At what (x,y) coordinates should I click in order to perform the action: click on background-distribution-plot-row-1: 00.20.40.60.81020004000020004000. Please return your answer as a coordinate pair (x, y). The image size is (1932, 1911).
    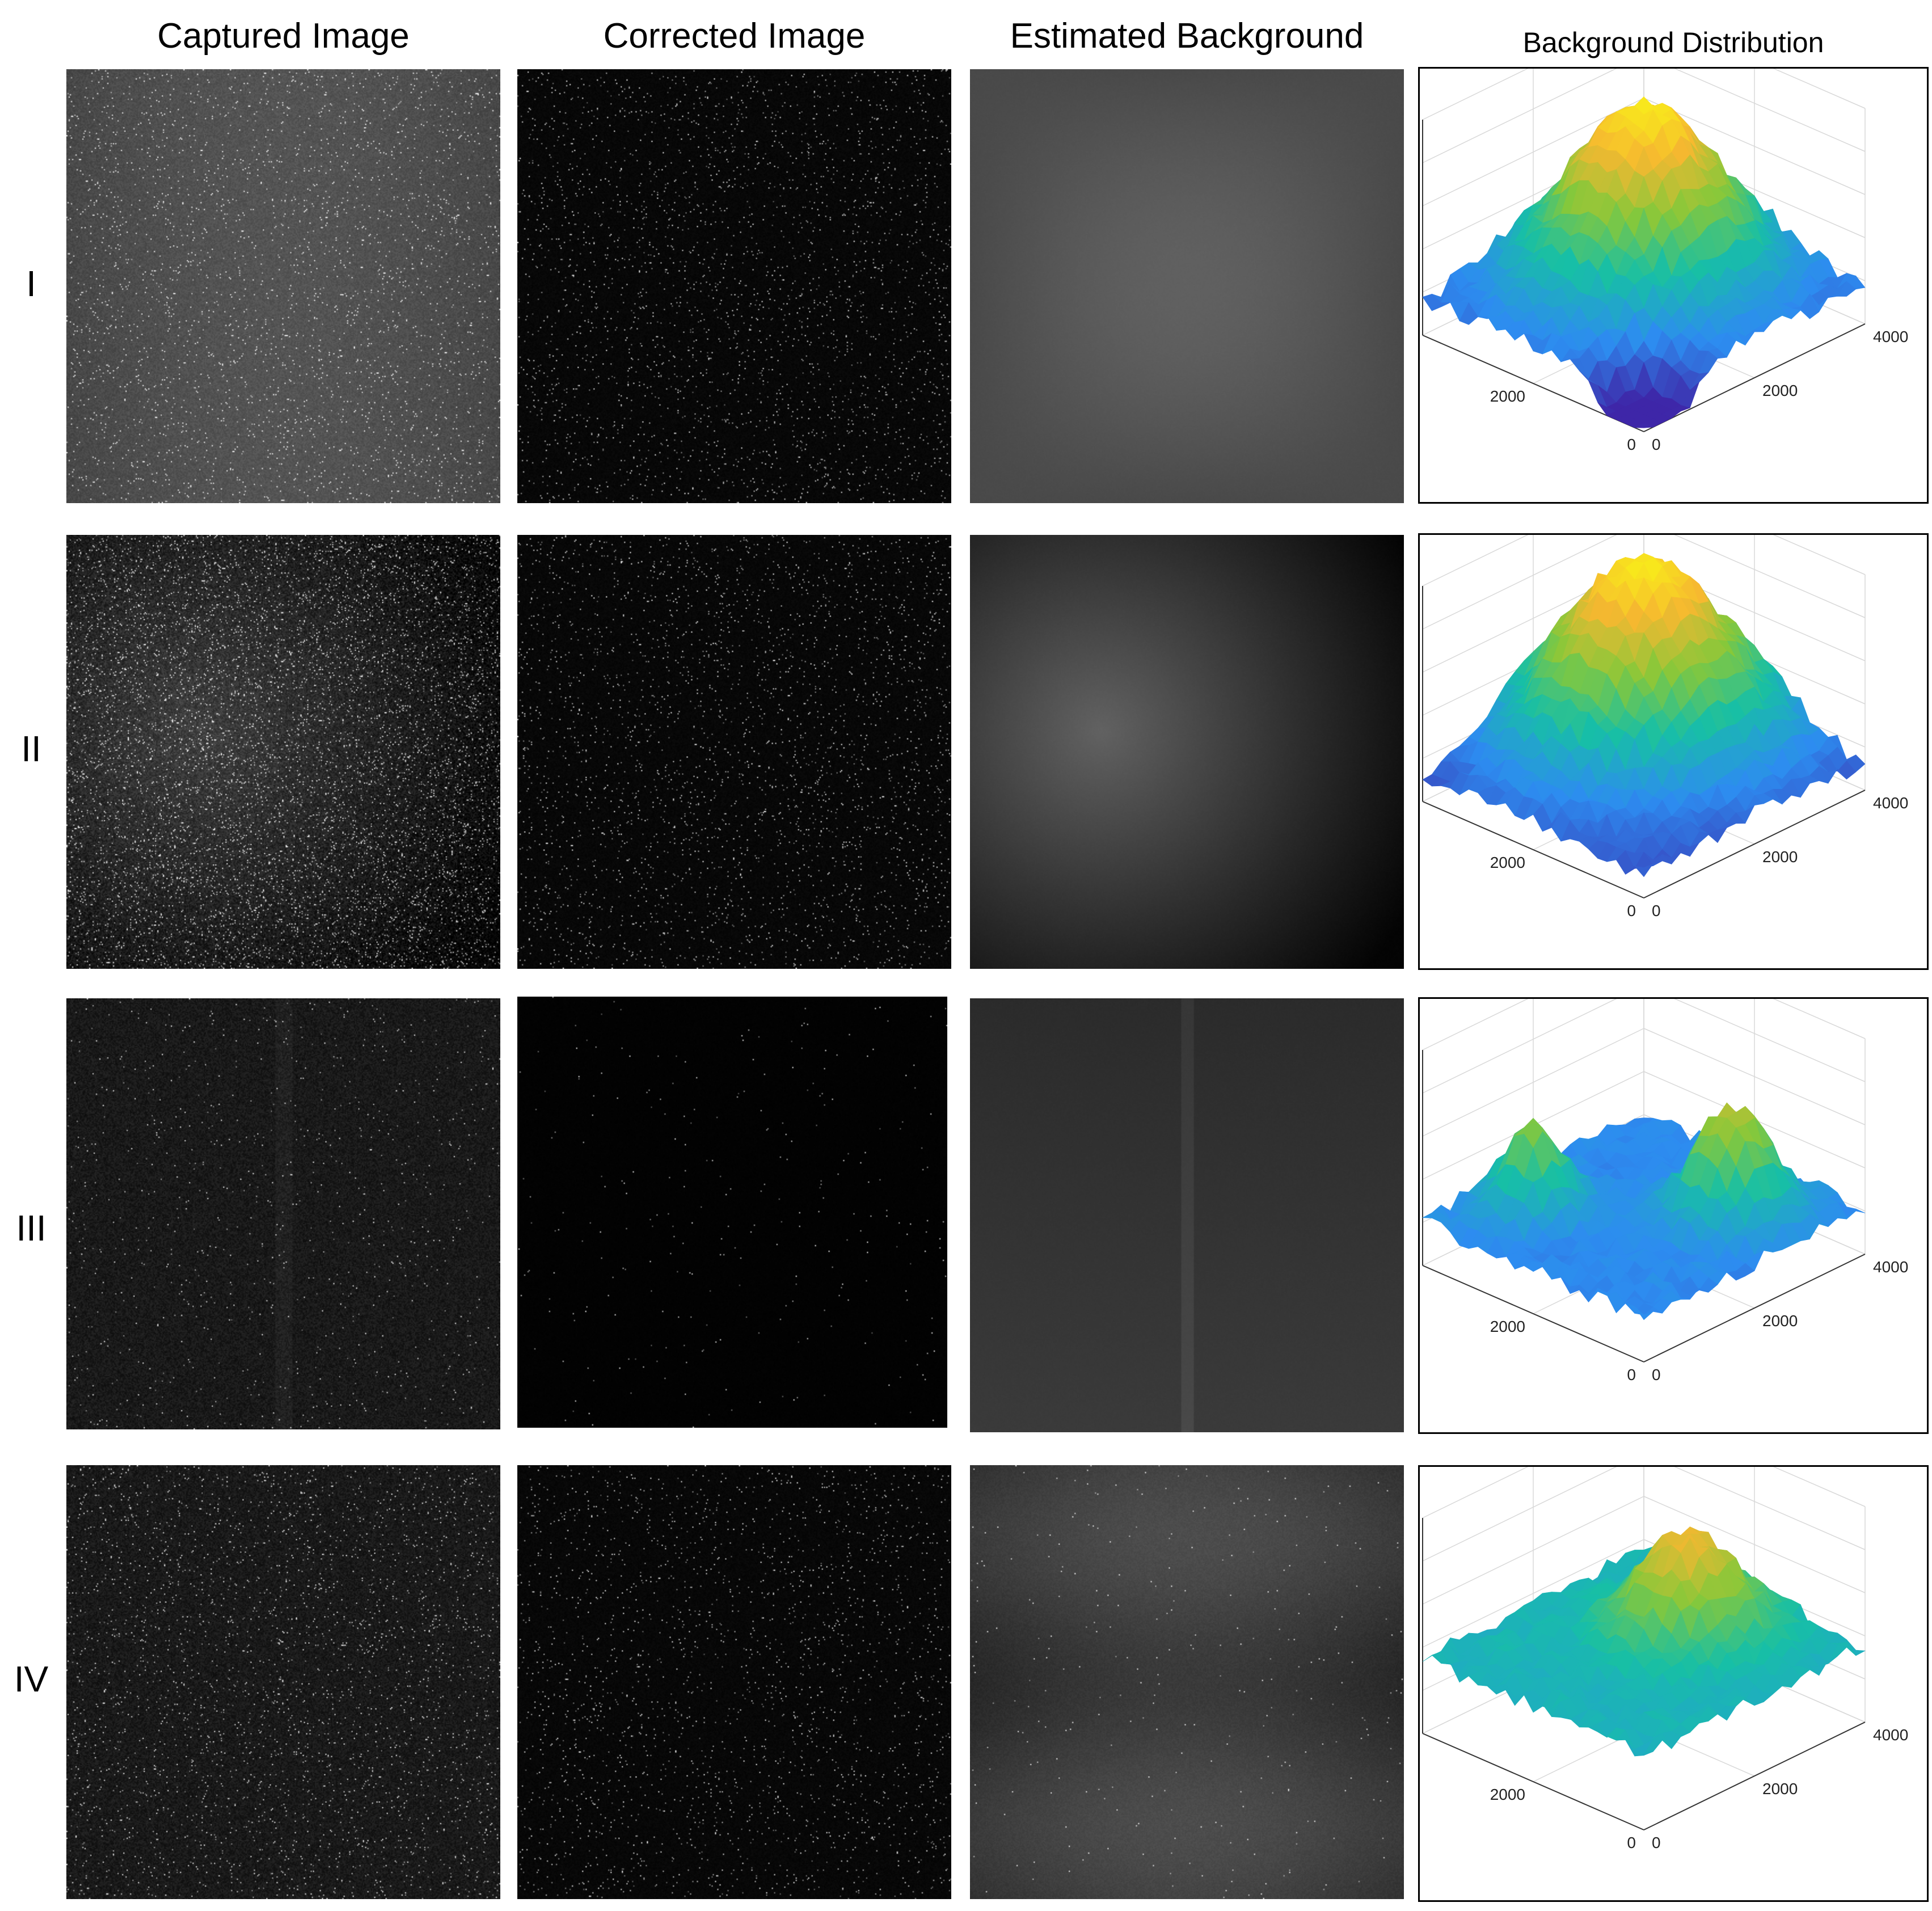
    Looking at the image, I should click on (1674, 285).